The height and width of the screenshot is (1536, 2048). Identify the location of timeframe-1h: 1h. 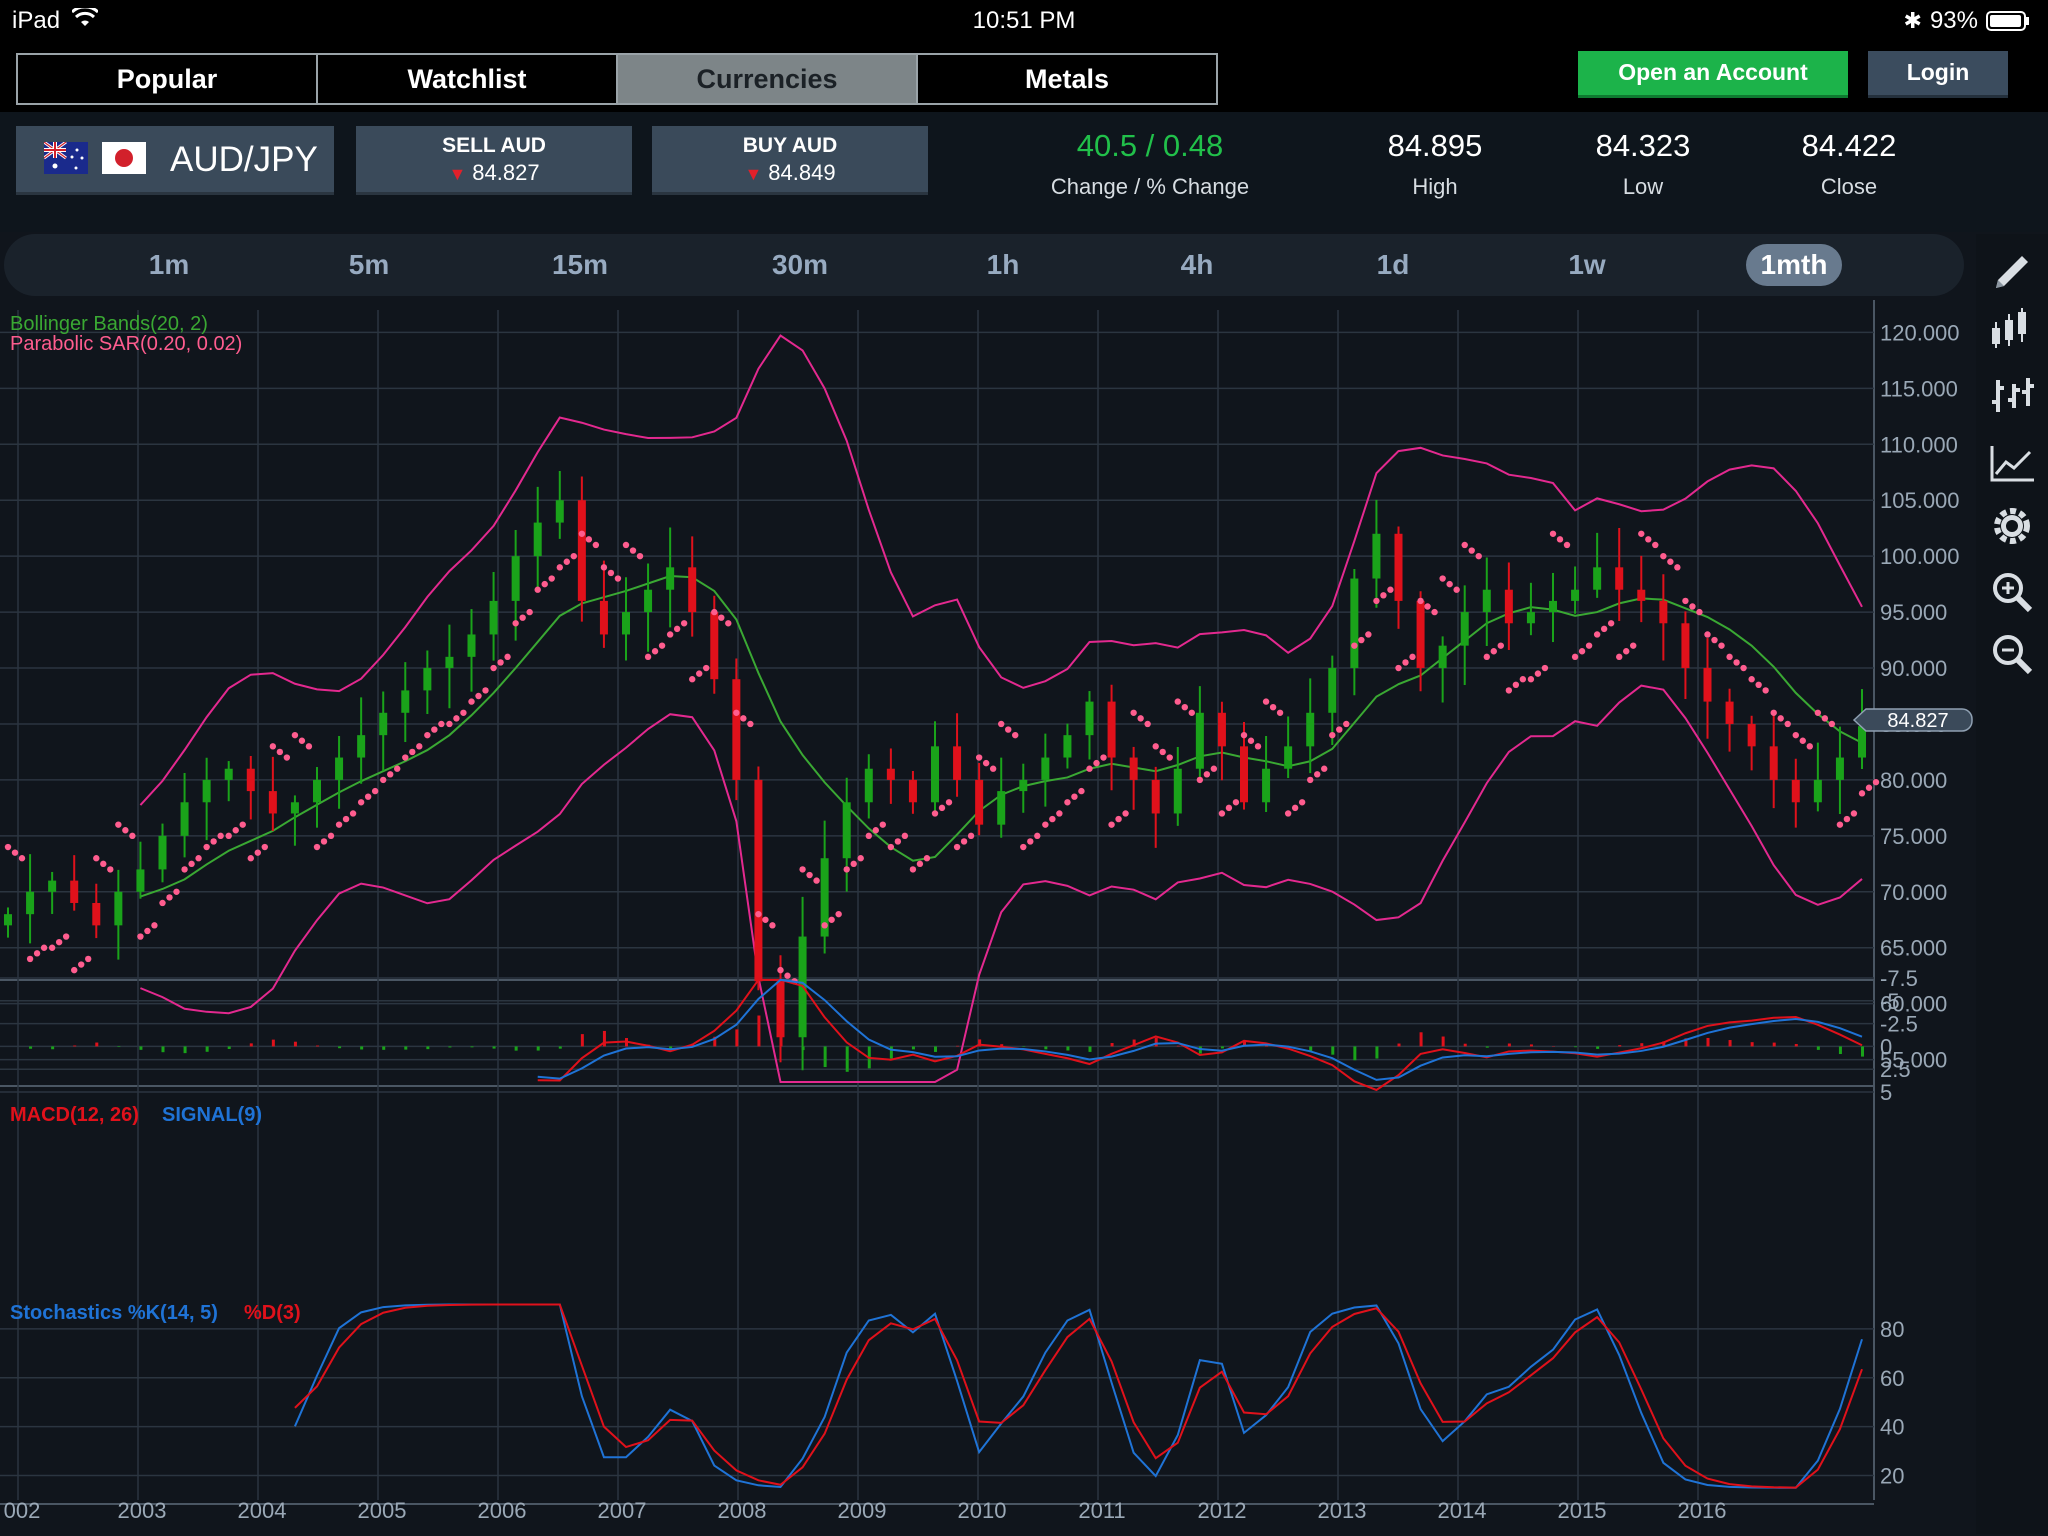
(1003, 264).